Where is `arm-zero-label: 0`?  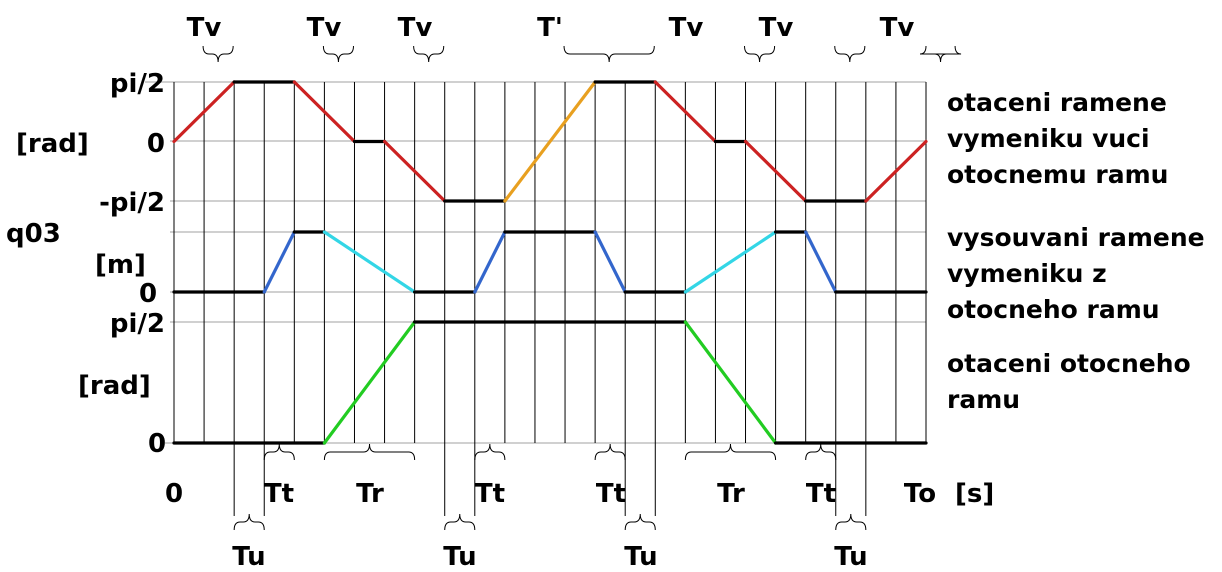 arm-zero-label: 0 is located at coordinates (157, 444).